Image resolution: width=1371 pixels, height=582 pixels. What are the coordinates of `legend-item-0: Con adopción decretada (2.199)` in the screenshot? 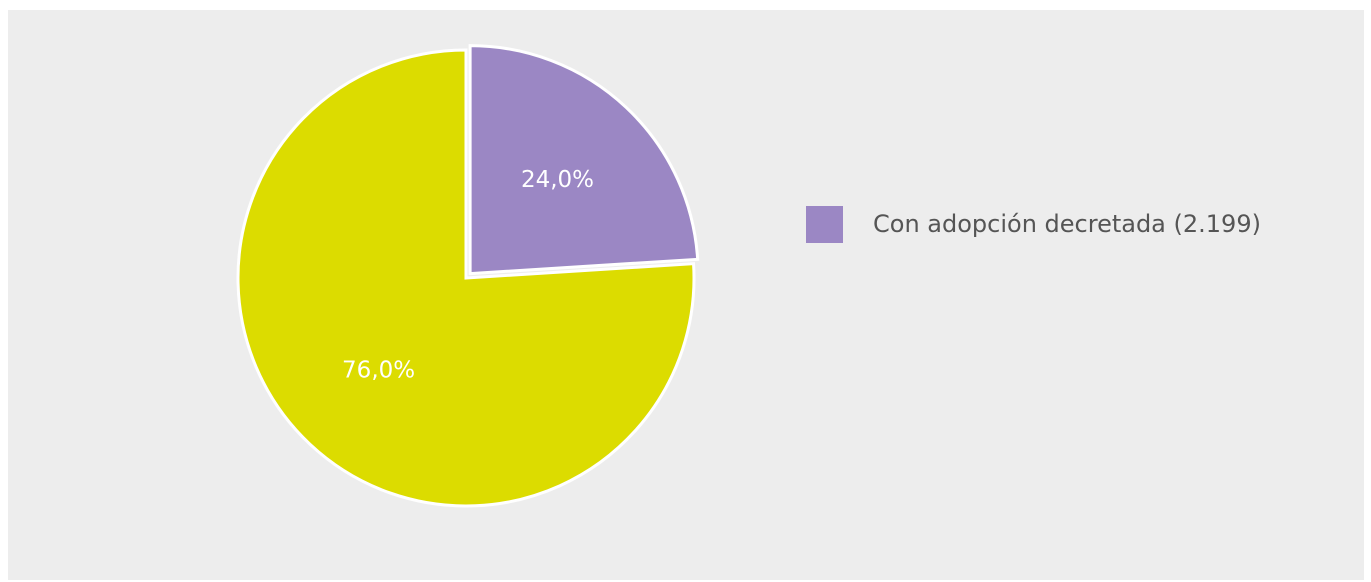 It's located at (1033, 224).